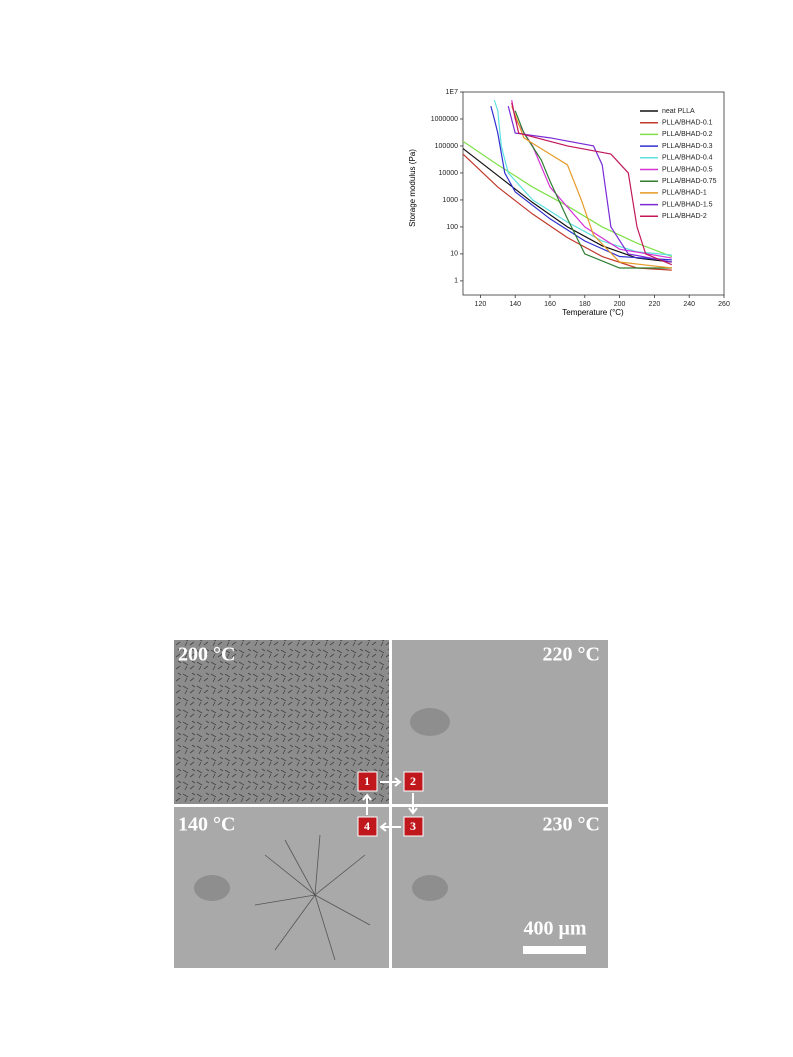 Image resolution: width=793 pixels, height=1057 pixels. Describe the element at coordinates (687, 169) in the screenshot. I see `legend-label: PLLA/BHAD-0.5` at that location.